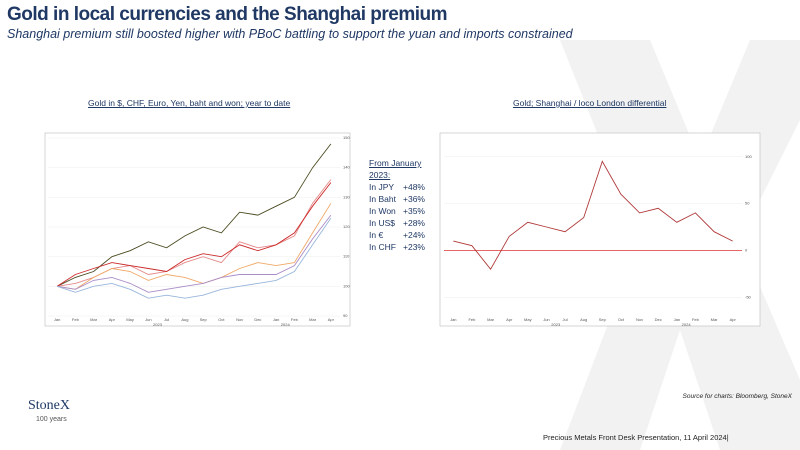  What do you see at coordinates (399, 187) in the screenshot?
I see `textbox-row: In JPY +48%` at bounding box center [399, 187].